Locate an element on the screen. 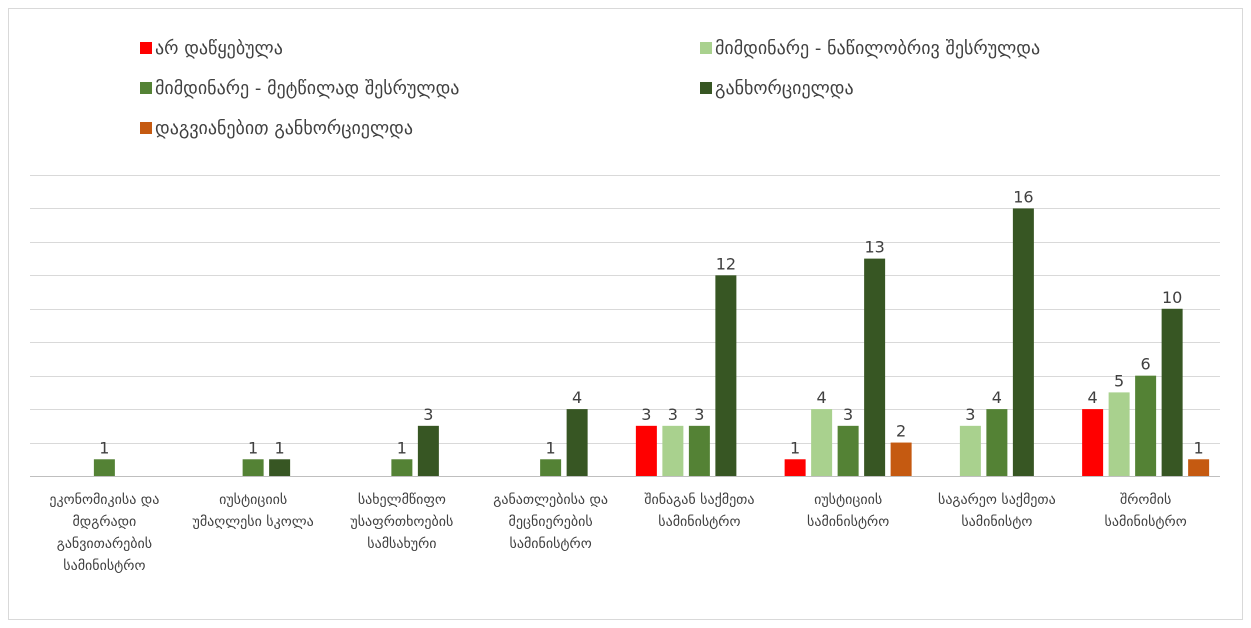  x-tick-label: საგარეო საქმეთა სამინისტო is located at coordinates (997, 511).